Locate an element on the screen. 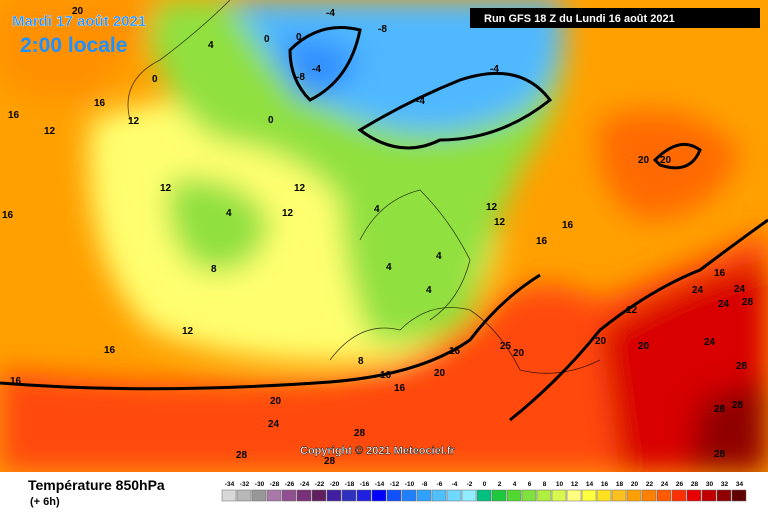 This screenshot has height=517, width=768. scale-tick-label: 14 is located at coordinates (590, 484).